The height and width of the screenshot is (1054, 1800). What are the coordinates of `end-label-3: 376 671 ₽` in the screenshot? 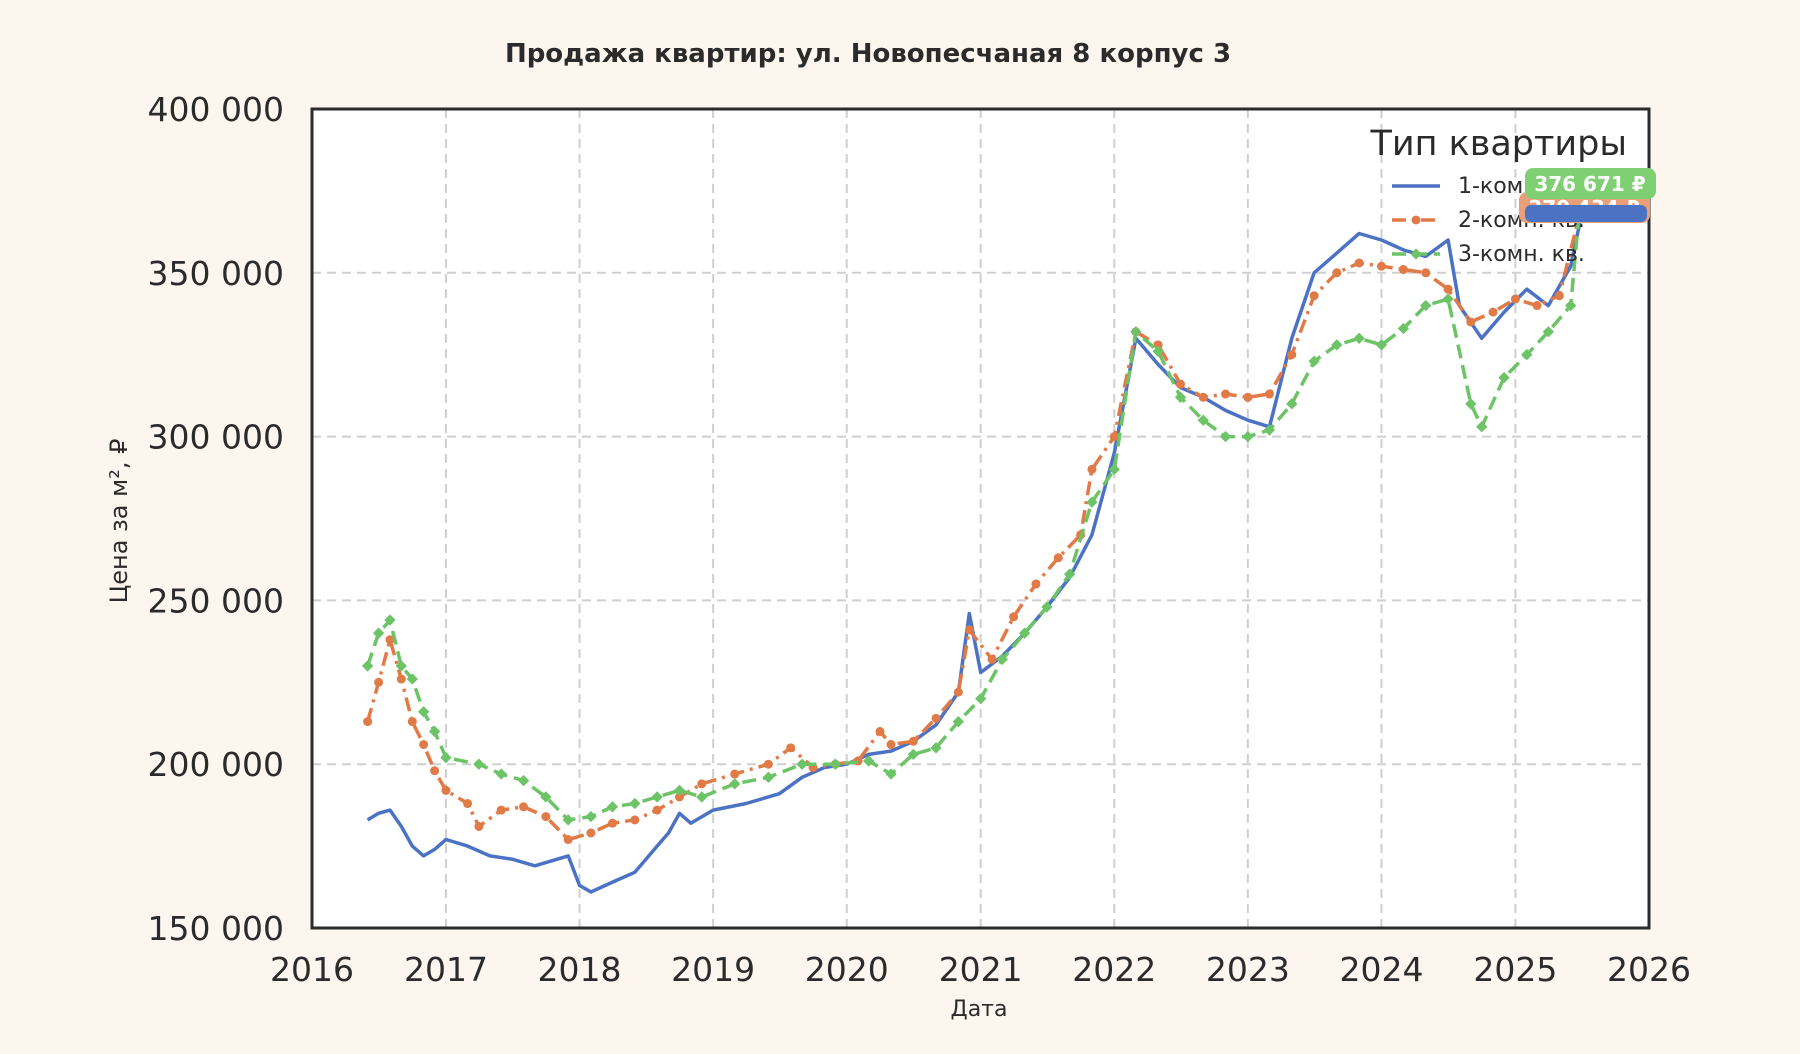 It's located at (1589, 184).